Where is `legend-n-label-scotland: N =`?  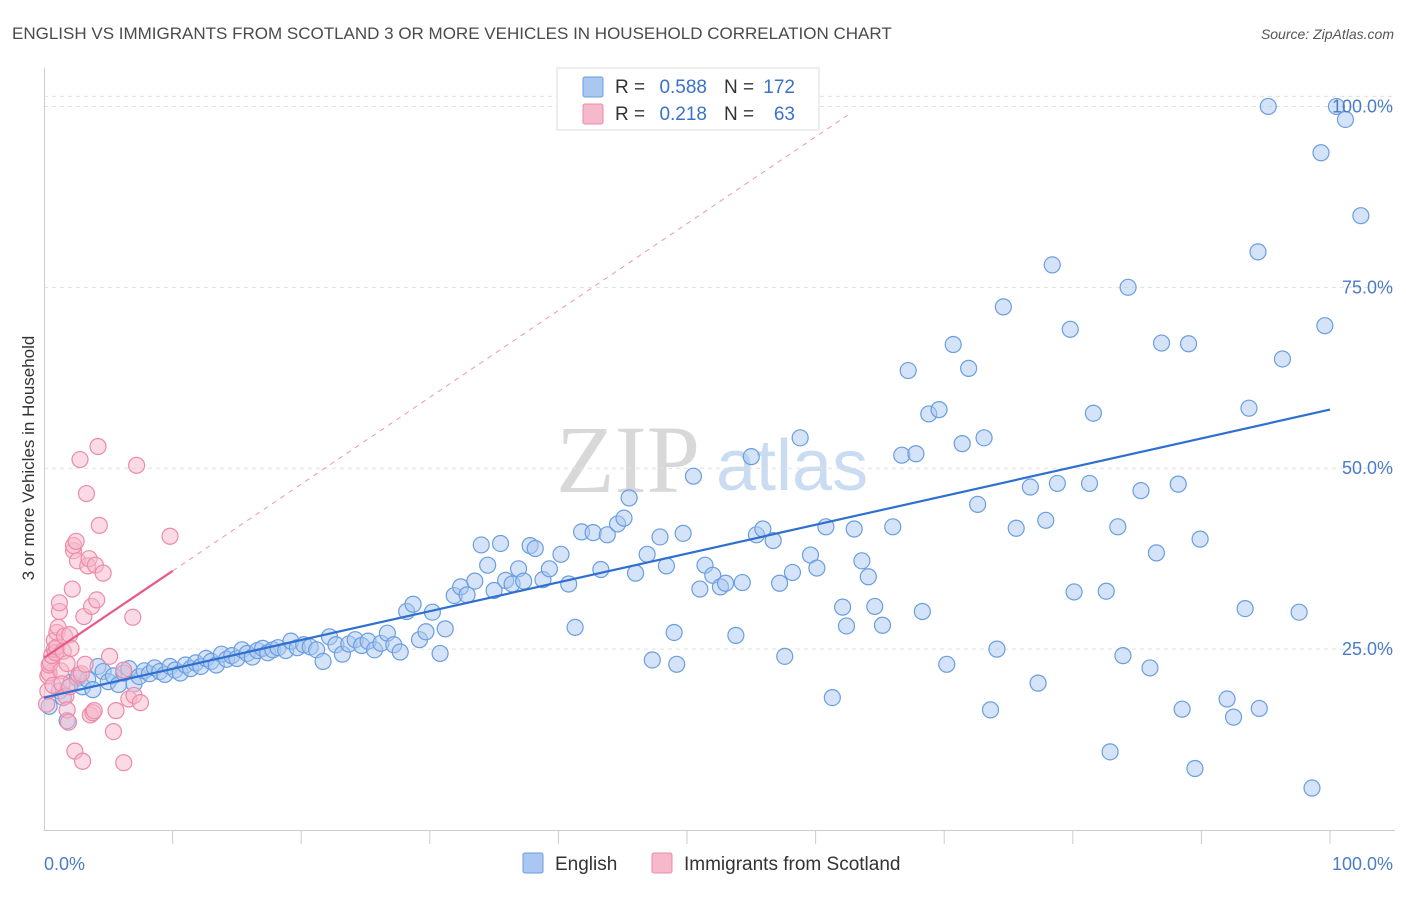
legend-n-label-scotland: N = is located at coordinates (739, 114).